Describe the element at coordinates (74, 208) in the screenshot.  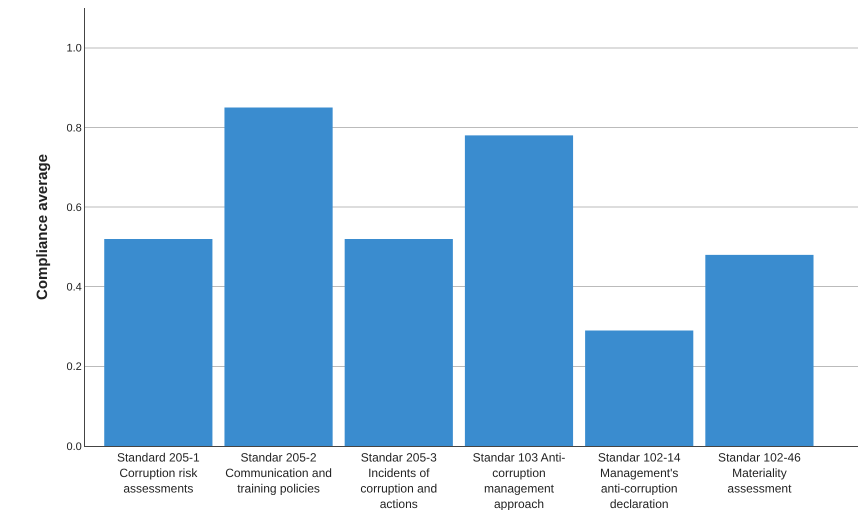
I see `y-tick-label: 0.6` at that location.